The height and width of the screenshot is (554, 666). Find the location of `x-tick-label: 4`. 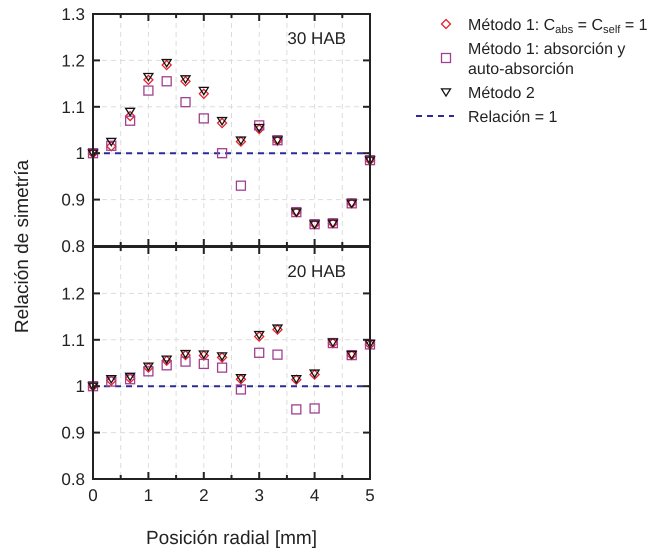

x-tick-label: 4 is located at coordinates (315, 495).